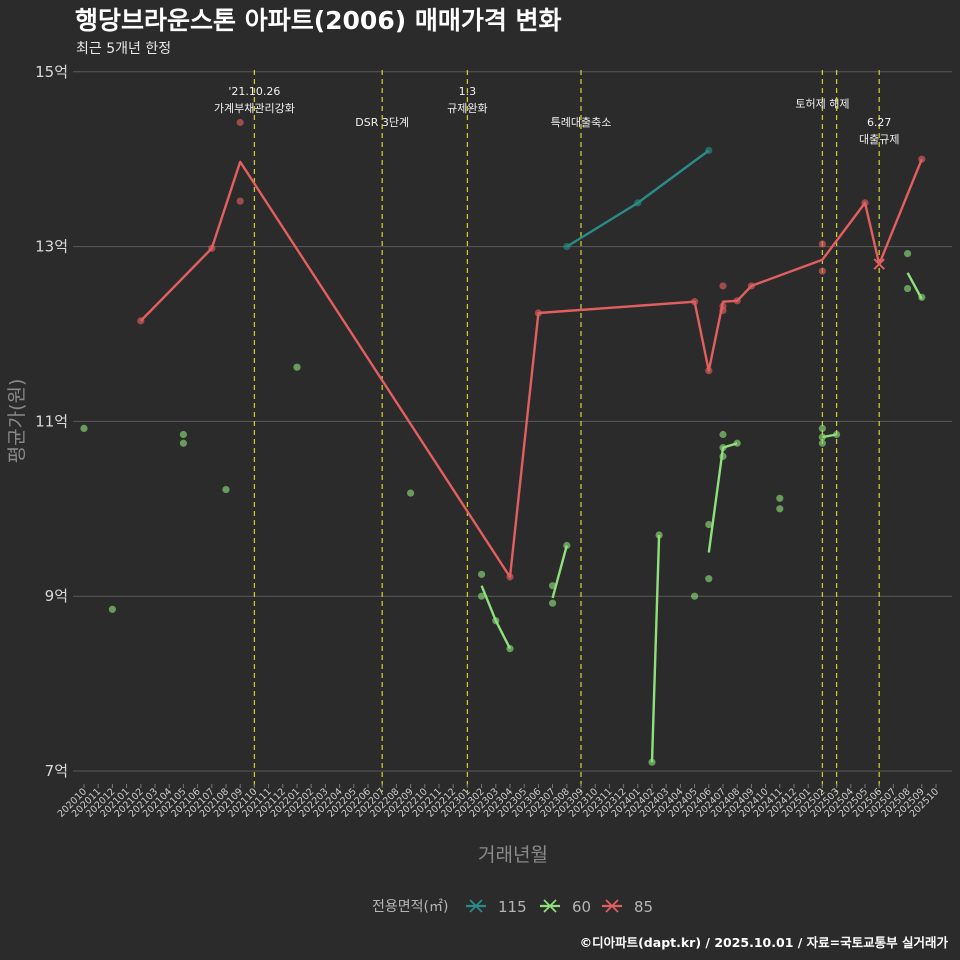 The width and height of the screenshot is (960, 960). I want to click on y-axis-ticks: 7억 9억 11억 13억 15억, so click(51, 421).